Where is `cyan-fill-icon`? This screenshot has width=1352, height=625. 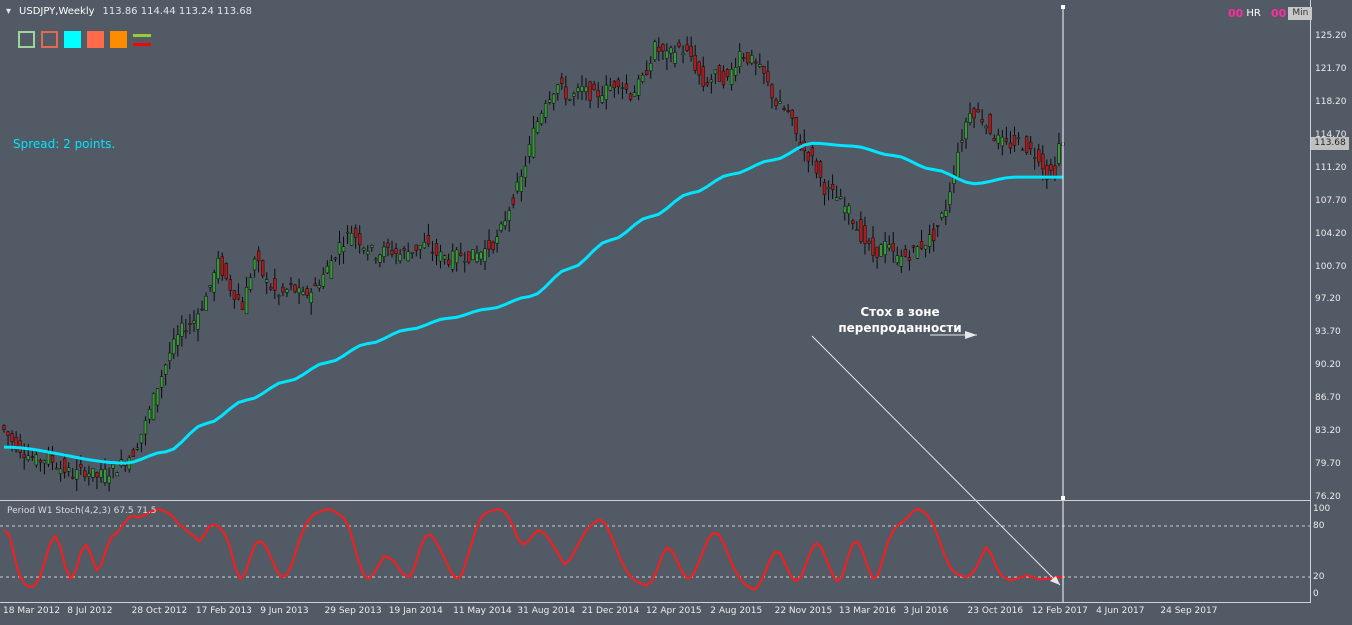 cyan-fill-icon is located at coordinates (72, 39).